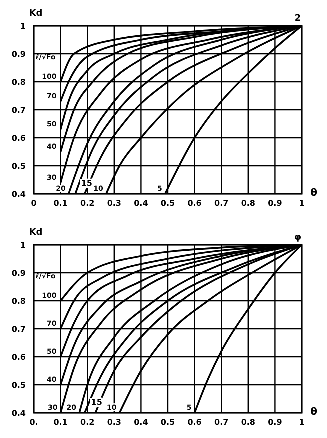 This screenshot has height=438, width=327. I want to click on text: φ, so click(298, 238).